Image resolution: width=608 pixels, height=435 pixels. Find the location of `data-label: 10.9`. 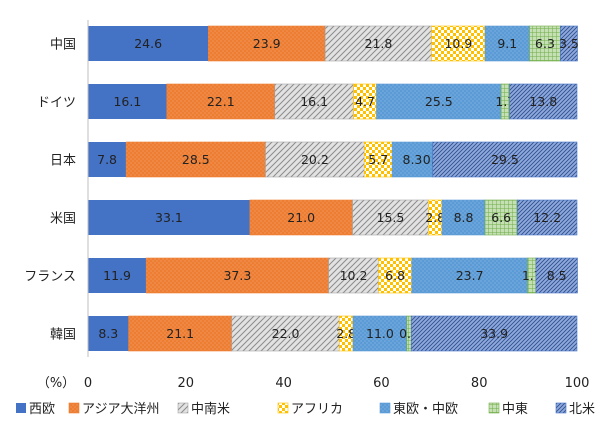

data-label: 10.9 is located at coordinates (458, 43).